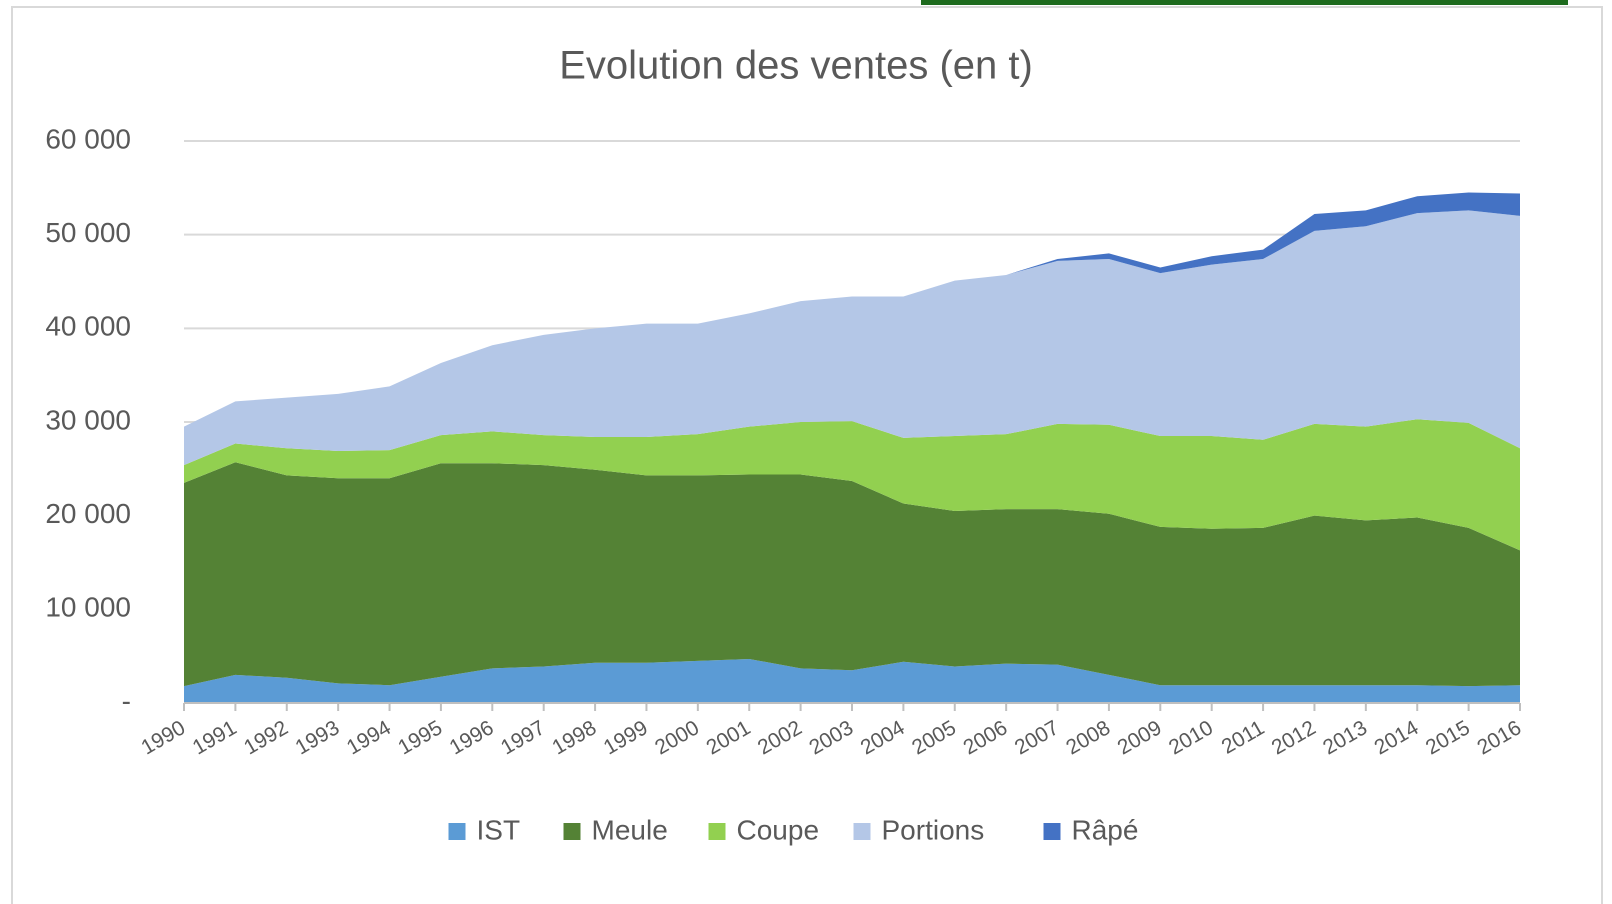 This screenshot has height=904, width=1612. I want to click on top-bar, so click(1244, 2).